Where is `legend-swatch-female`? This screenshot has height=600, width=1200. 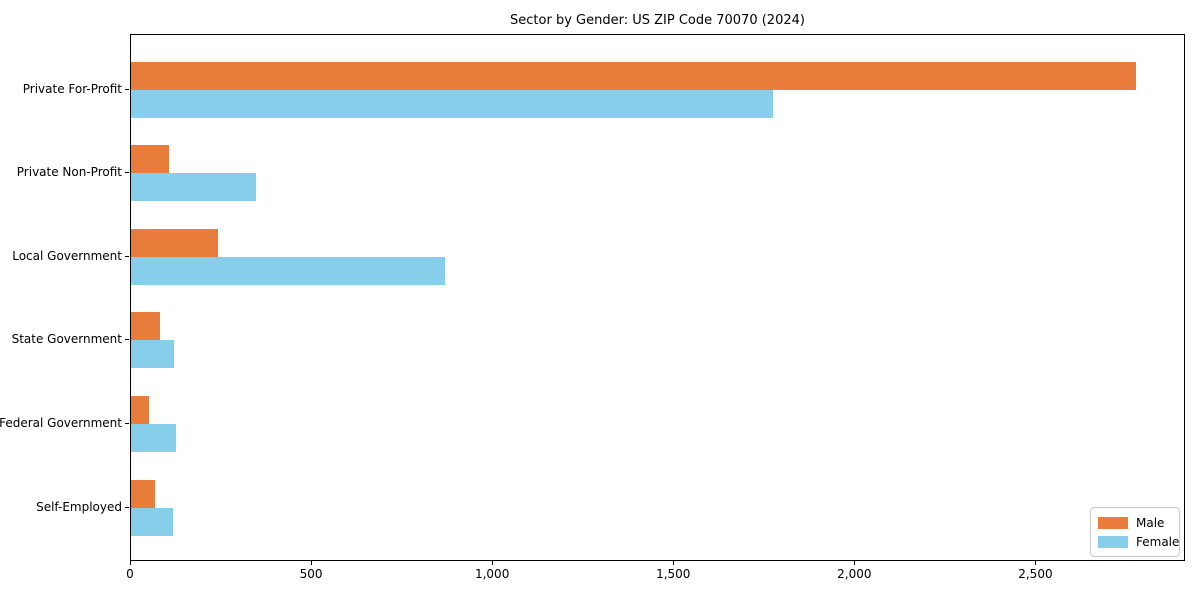 legend-swatch-female is located at coordinates (1113, 541).